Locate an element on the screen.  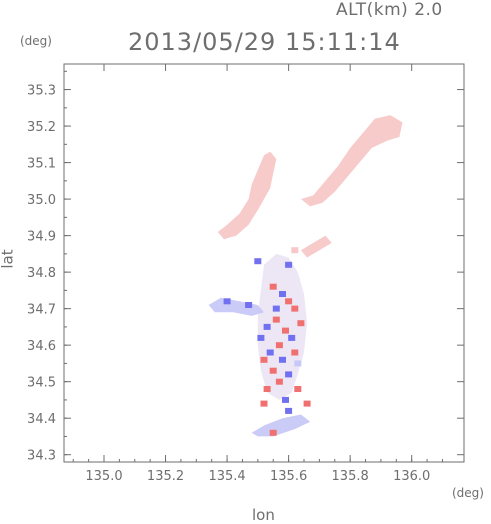
x-tick-label: 135.6 is located at coordinates (288, 476).